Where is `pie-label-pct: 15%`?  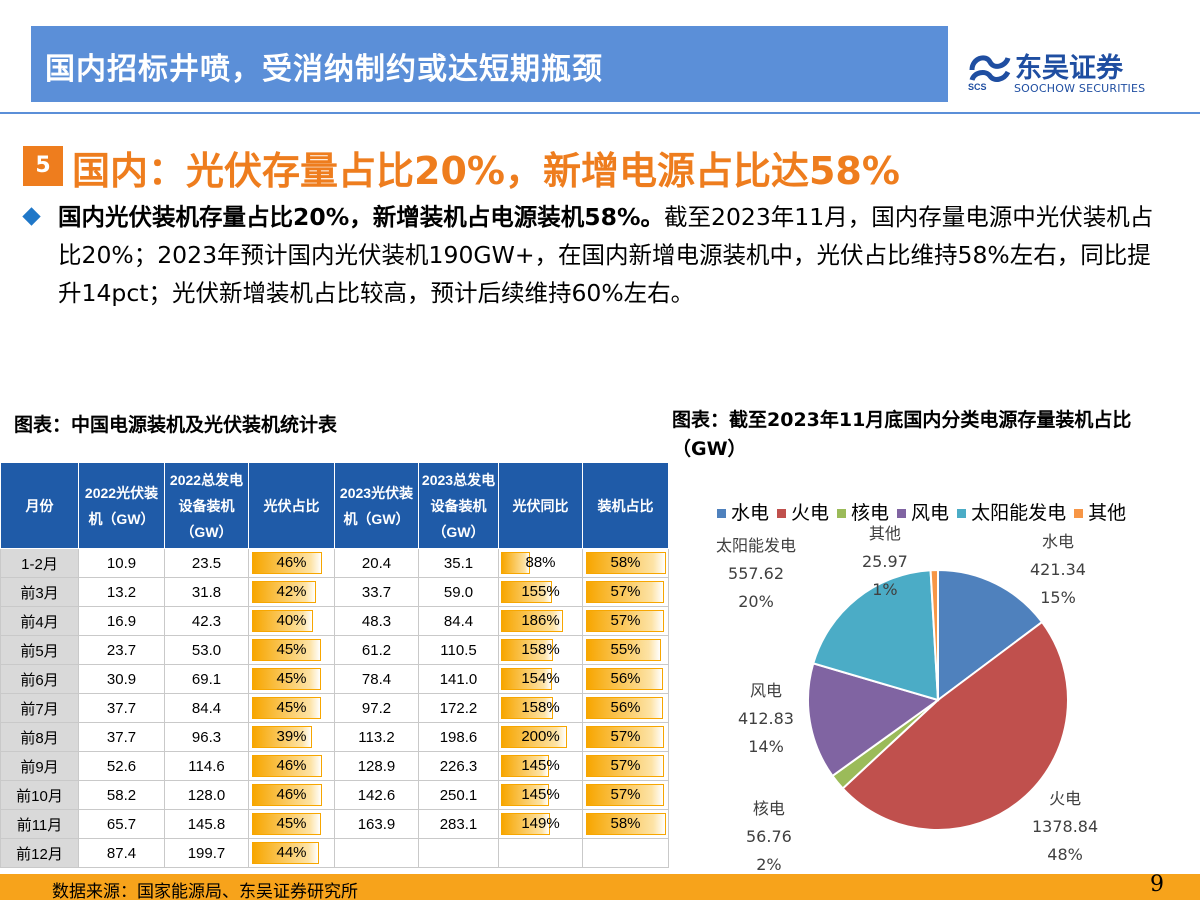
pie-label-pct: 15% is located at coordinates (1058, 597).